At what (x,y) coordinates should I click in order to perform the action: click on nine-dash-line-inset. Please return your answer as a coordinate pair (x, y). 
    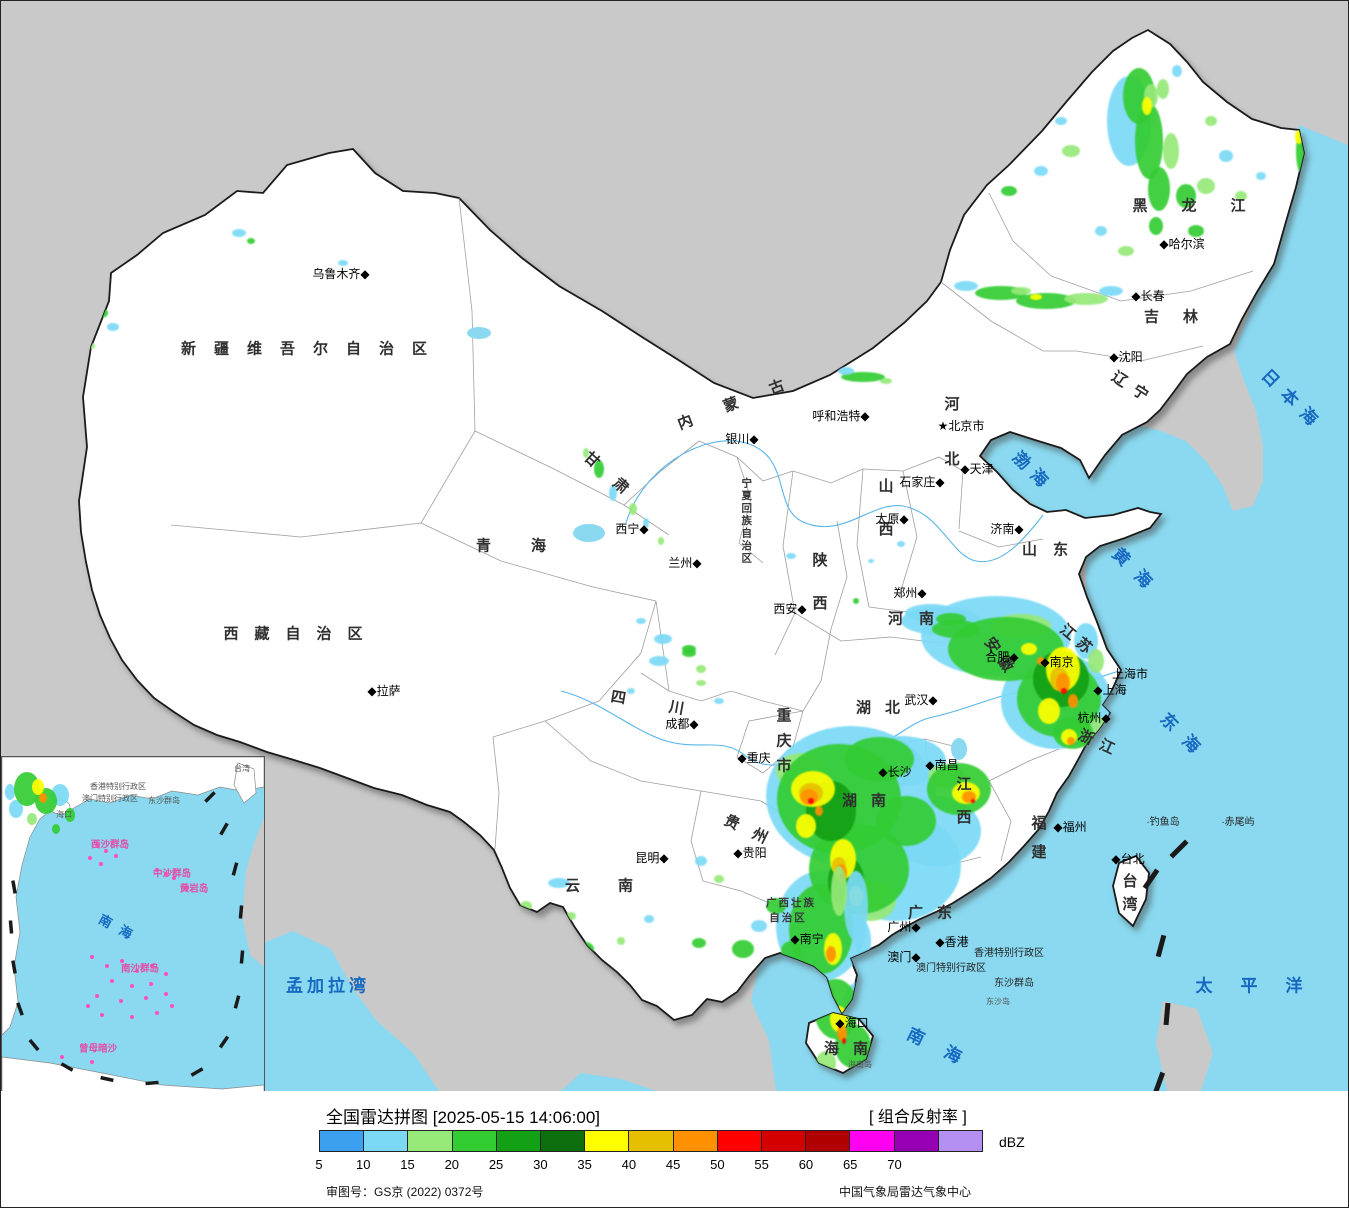
    Looking at the image, I should click on (126, 938).